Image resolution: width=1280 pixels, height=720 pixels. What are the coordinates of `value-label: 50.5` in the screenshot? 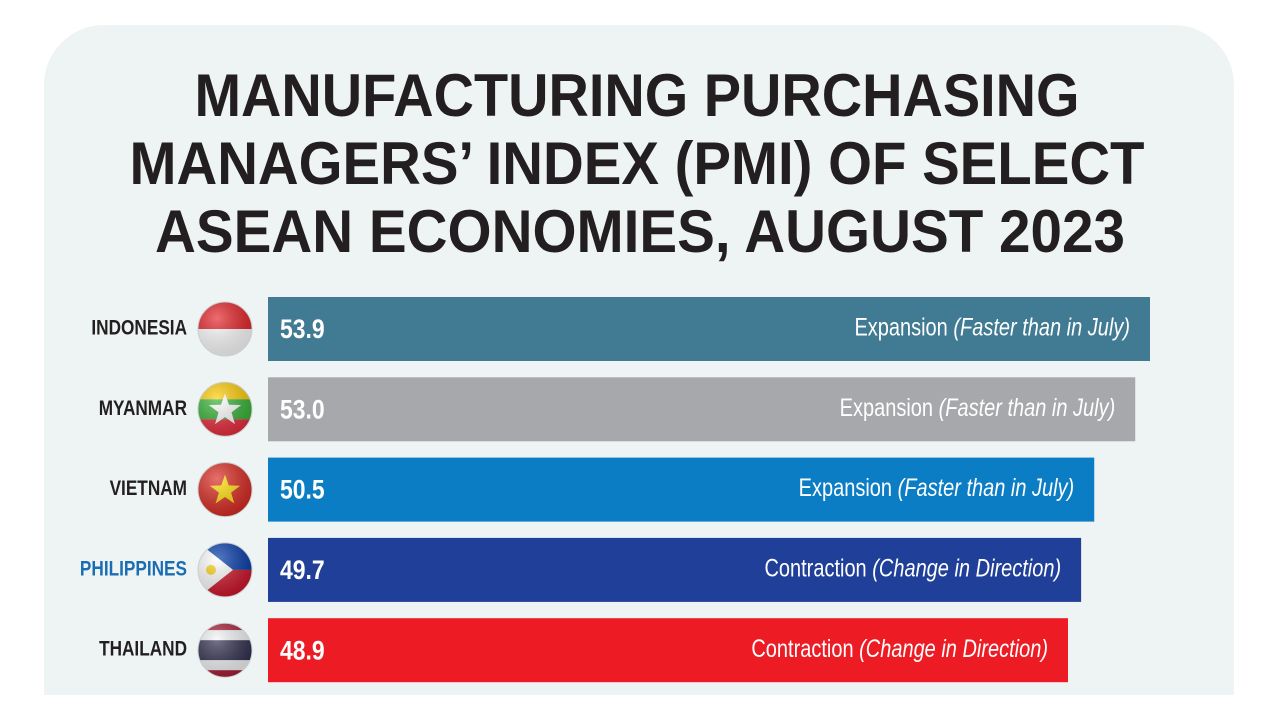 It's located at (302, 490).